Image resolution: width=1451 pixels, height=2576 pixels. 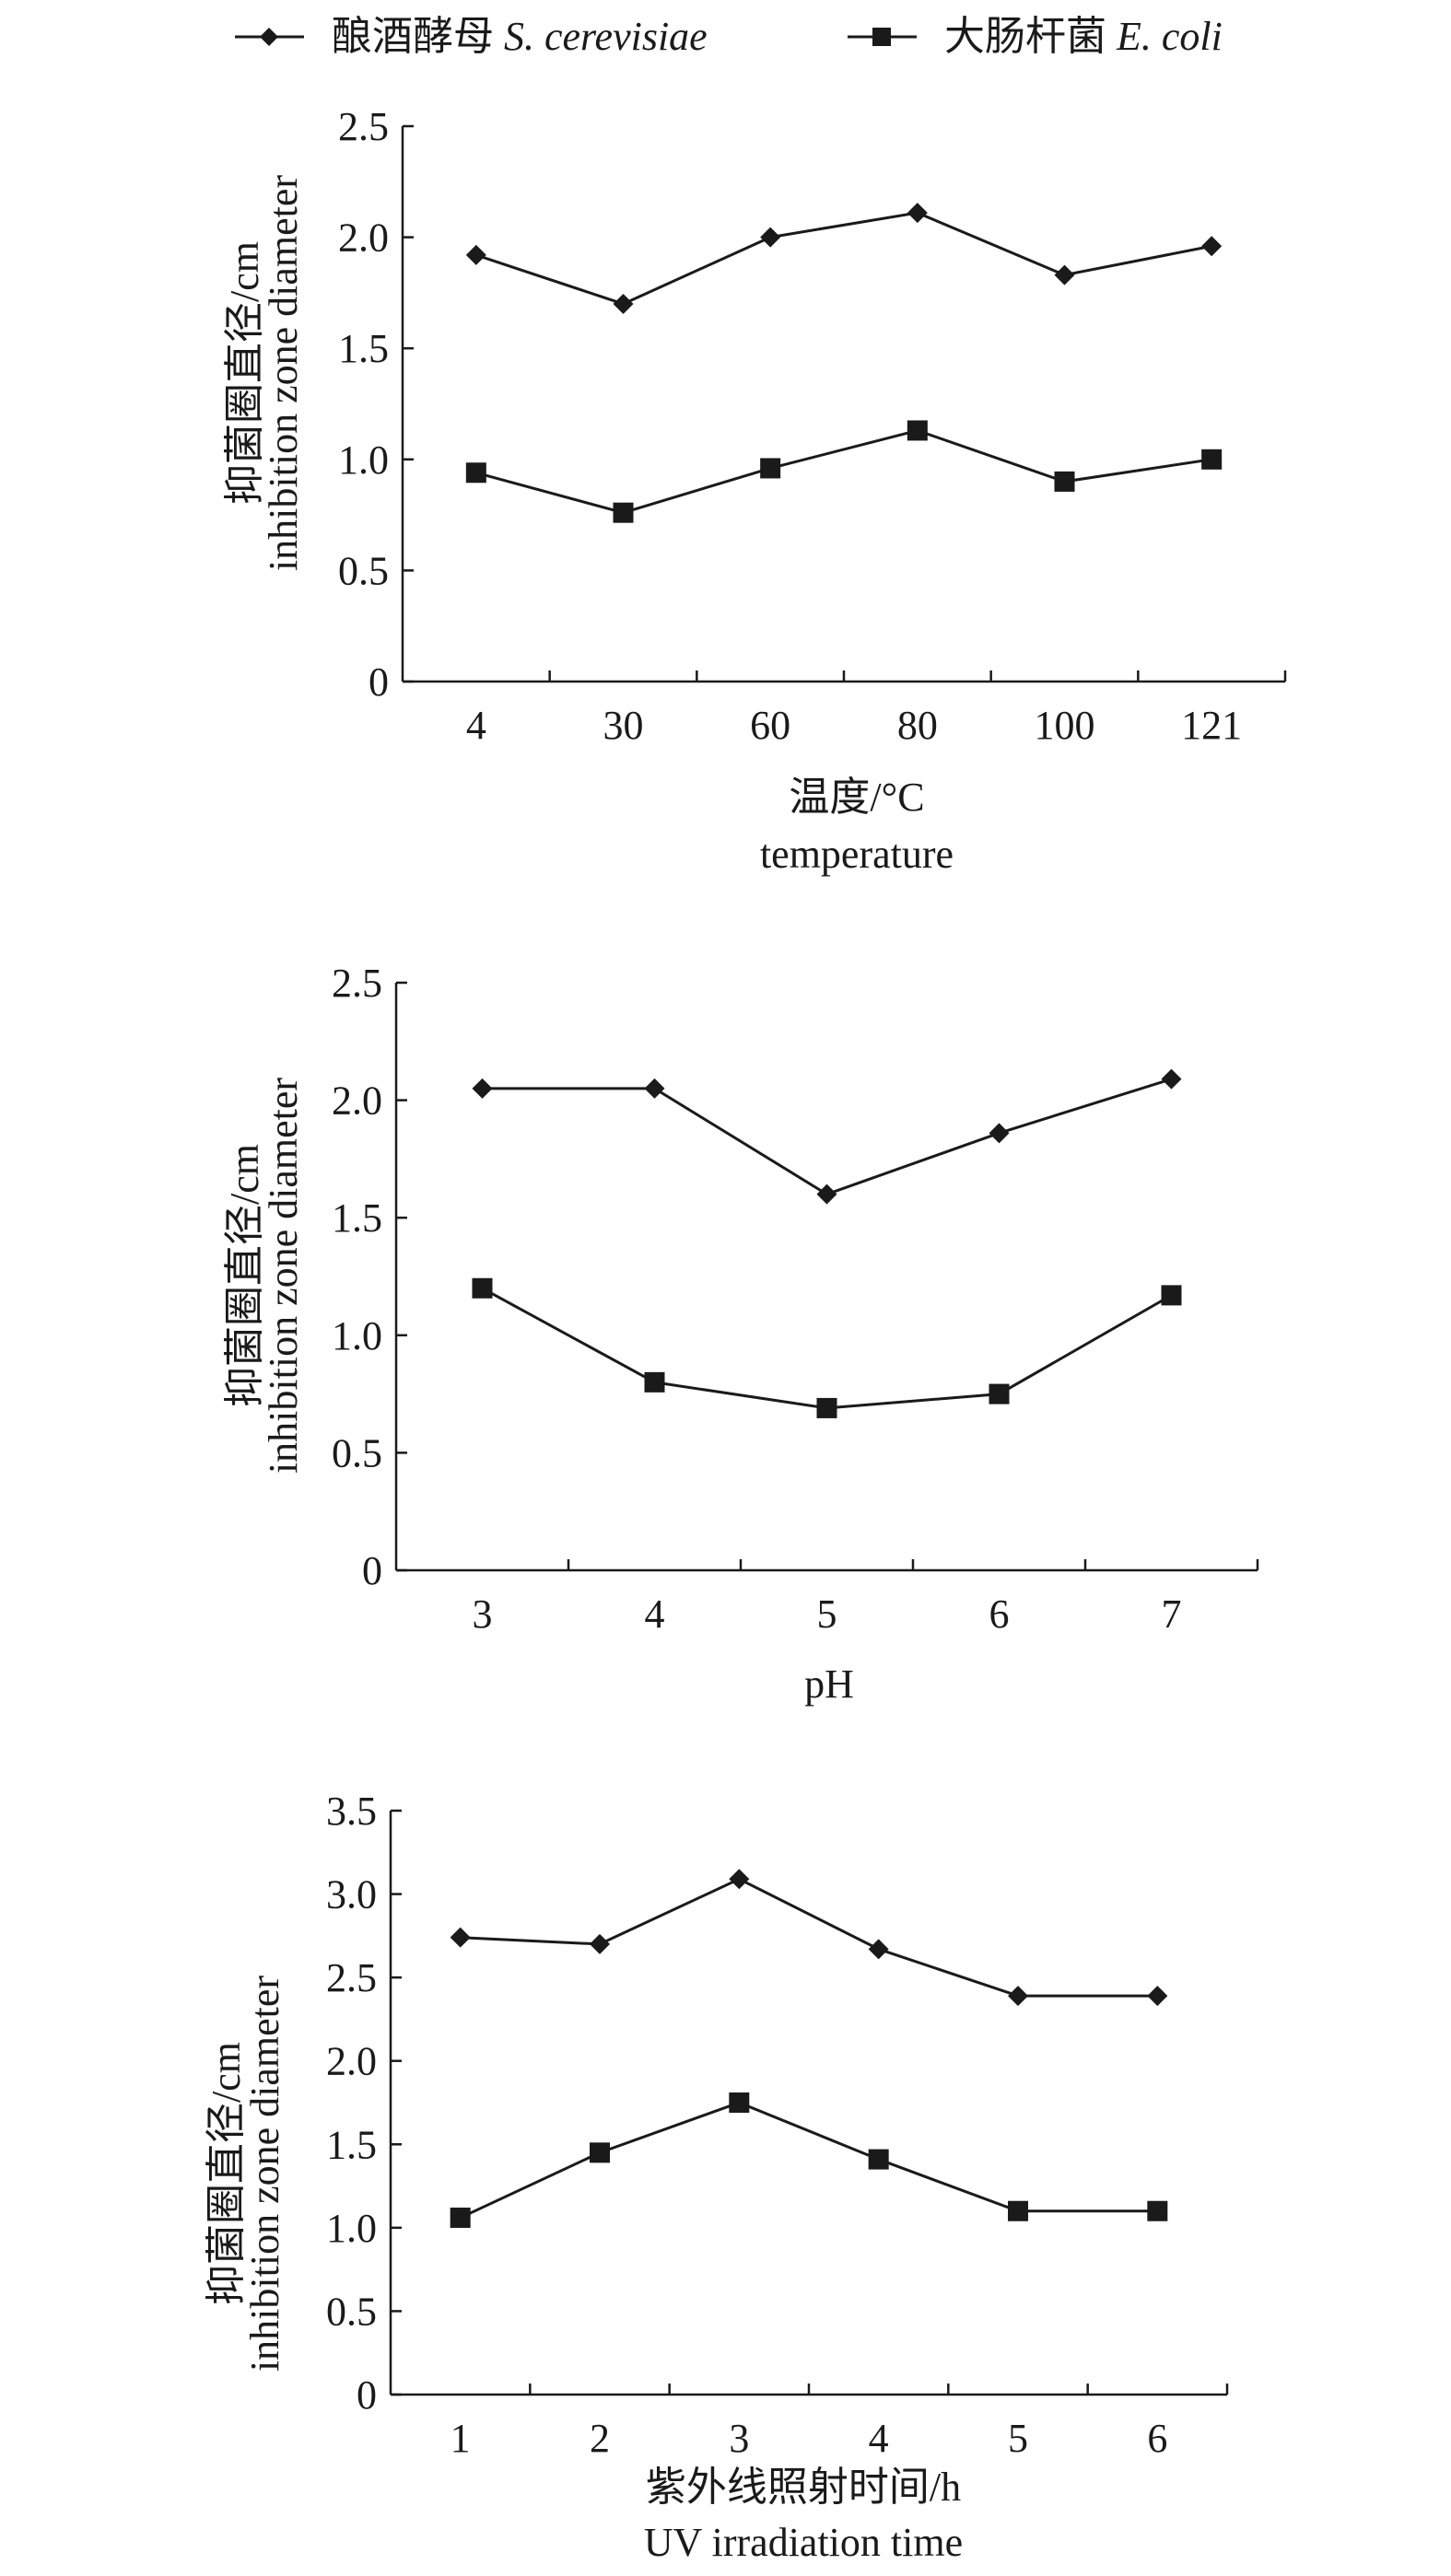 I want to click on x-tick-label: 1, so click(x=461, y=2439).